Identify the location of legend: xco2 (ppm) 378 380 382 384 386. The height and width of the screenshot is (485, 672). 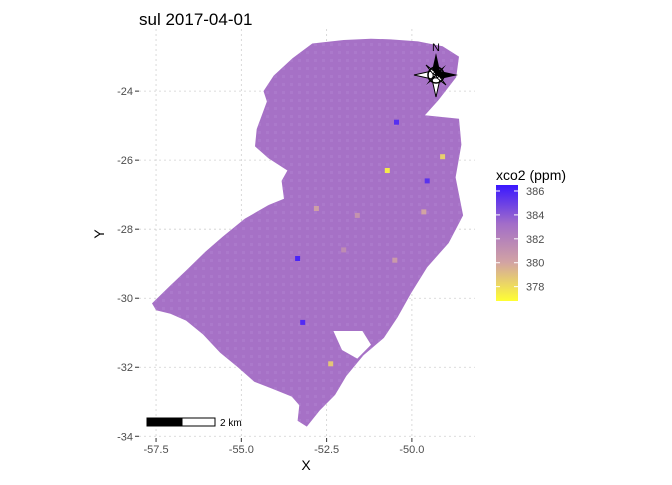
(531, 234).